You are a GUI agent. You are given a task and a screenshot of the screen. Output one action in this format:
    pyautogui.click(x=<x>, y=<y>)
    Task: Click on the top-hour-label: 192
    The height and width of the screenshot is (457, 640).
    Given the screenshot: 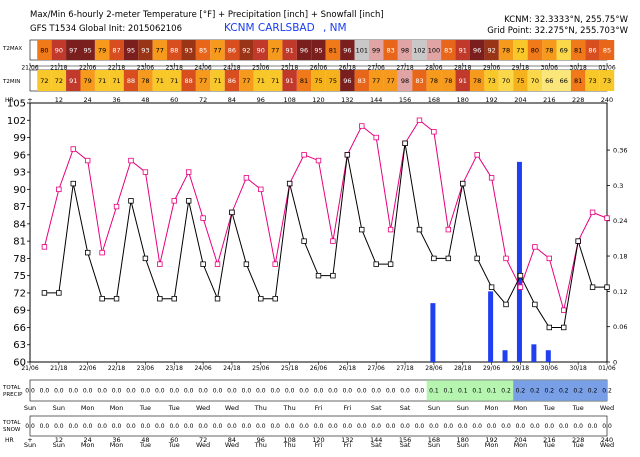 What is the action you would take?
    pyautogui.click(x=491, y=100)
    